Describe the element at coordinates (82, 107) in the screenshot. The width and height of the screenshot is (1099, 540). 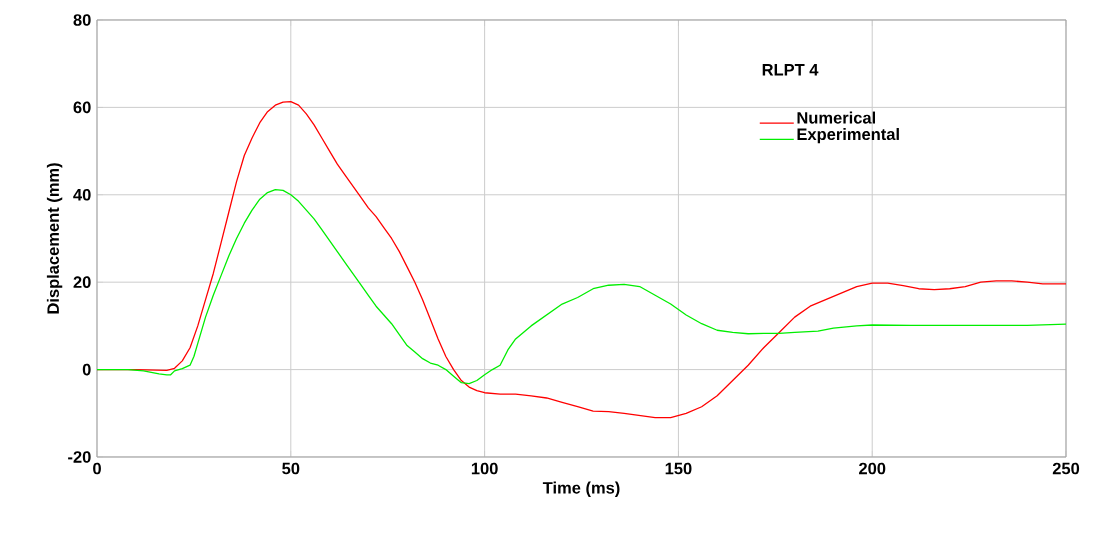
I see `y-tick-label: 60` at that location.